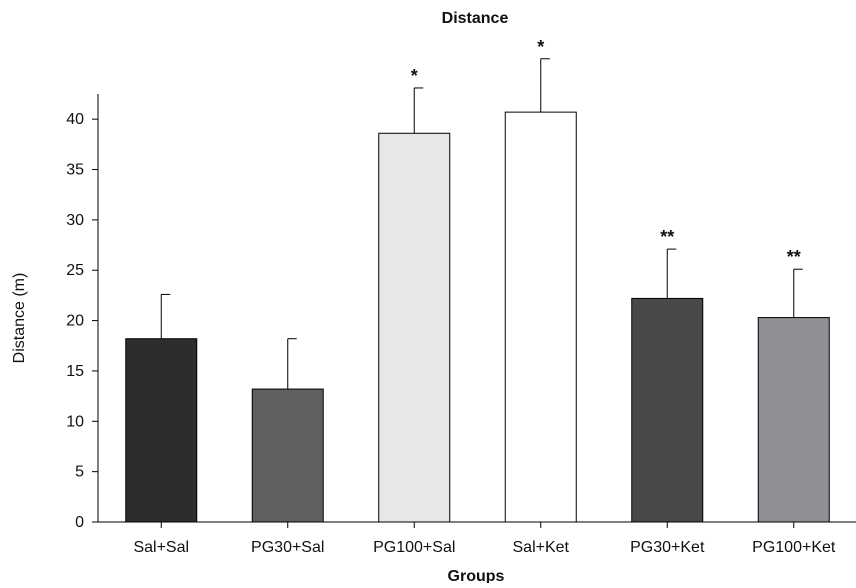  What do you see at coordinates (75, 371) in the screenshot?
I see `y-tick-label: 15` at bounding box center [75, 371].